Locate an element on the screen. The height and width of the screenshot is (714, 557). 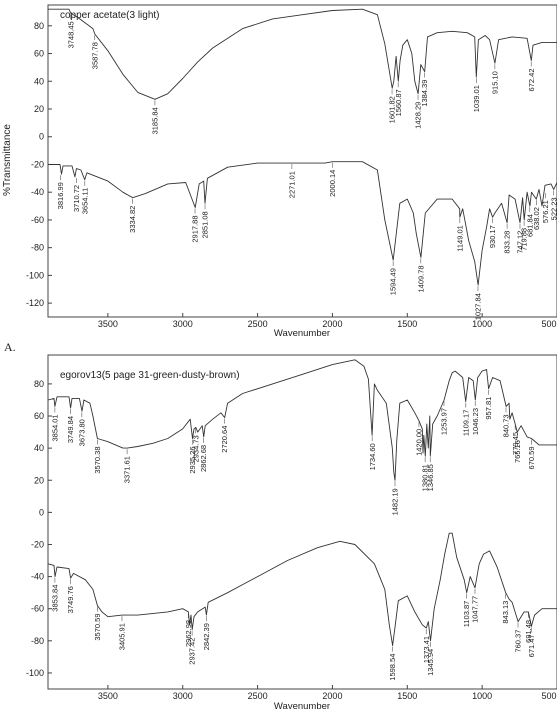
peak-label: 2934.73 is located at coordinates (195, 448).